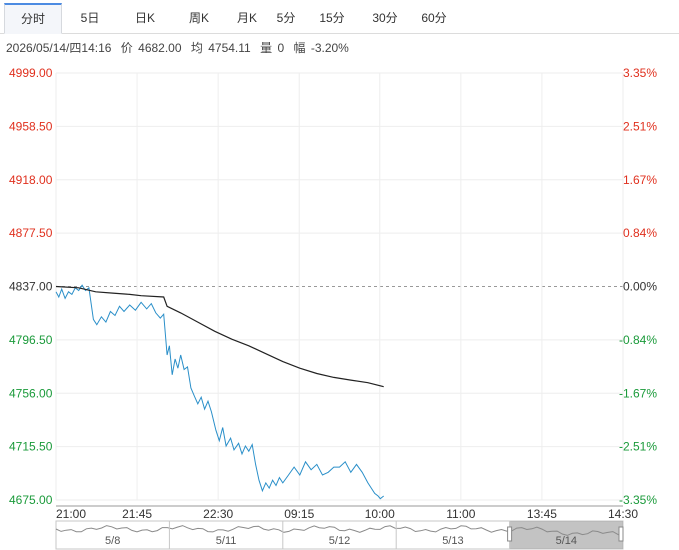 This screenshot has width=679, height=550. What do you see at coordinates (460, 514) in the screenshot?
I see `x-tick-label: 11:00` at bounding box center [460, 514].